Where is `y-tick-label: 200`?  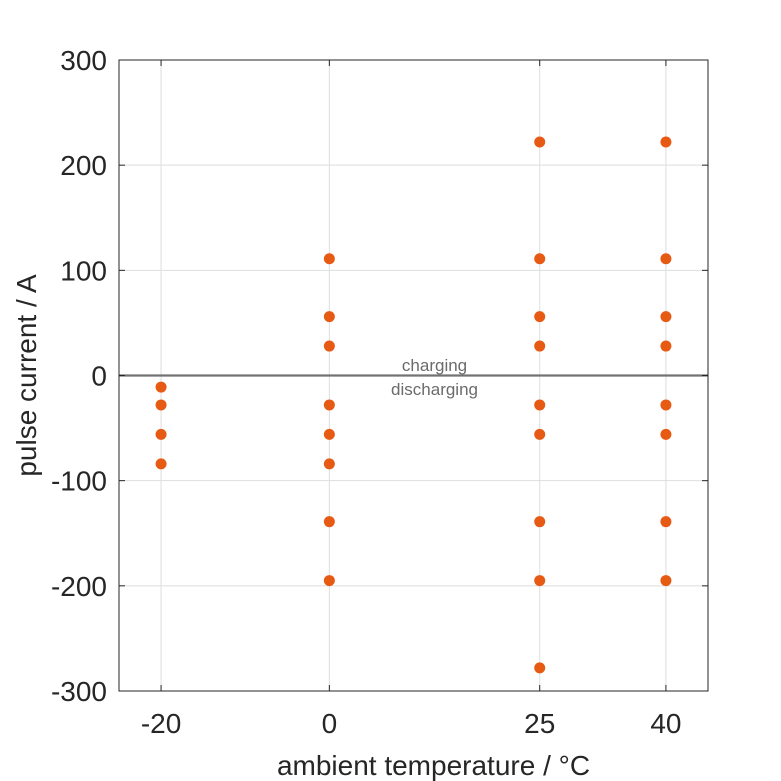
y-tick-label: 200 is located at coordinates (83, 165).